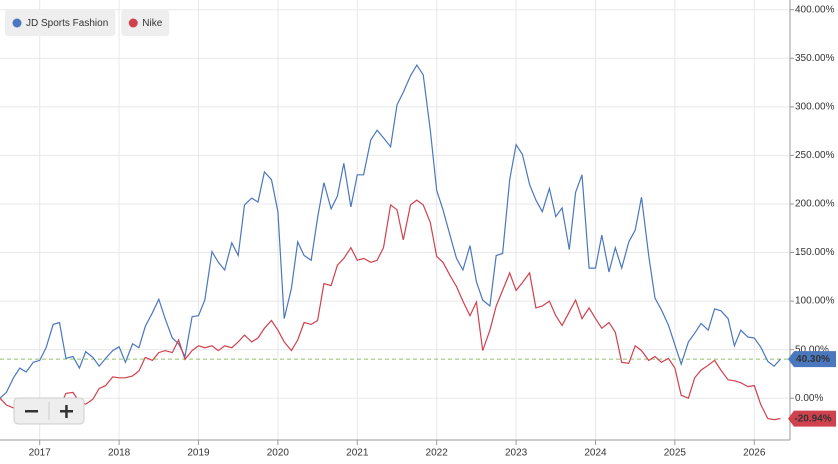 The height and width of the screenshot is (464, 838). Describe the element at coordinates (152, 23) in the screenshot. I see `legend-label: Nike` at that location.